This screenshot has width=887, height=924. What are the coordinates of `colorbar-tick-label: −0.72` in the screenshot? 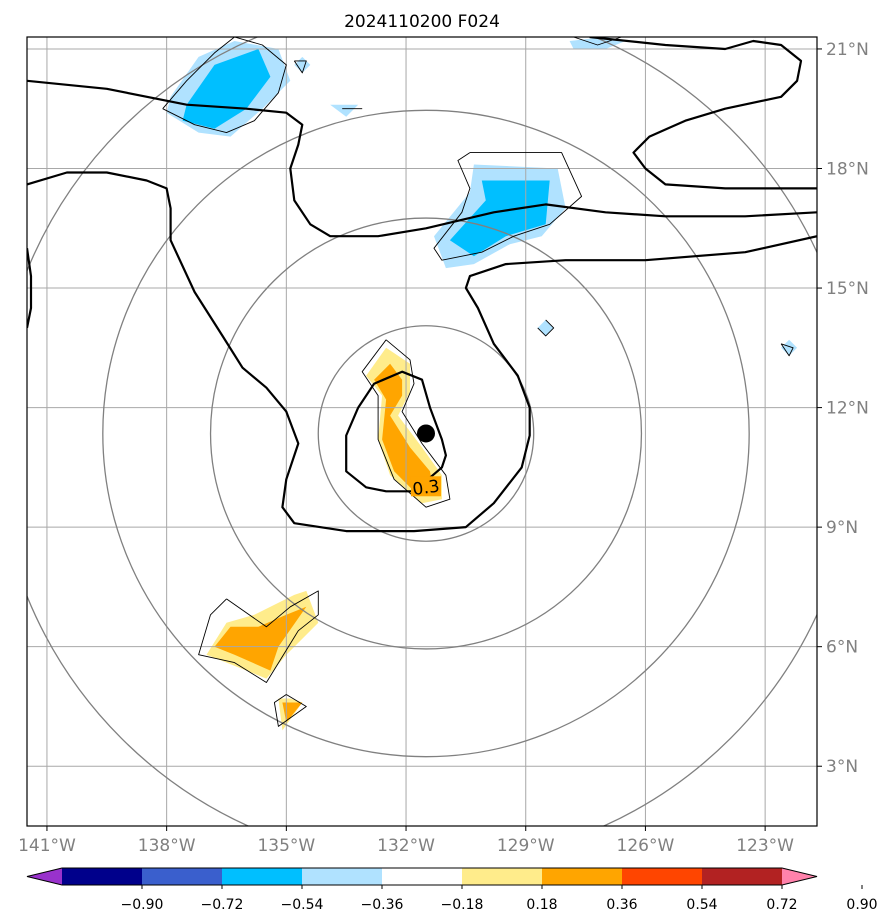 It's located at (222, 905).